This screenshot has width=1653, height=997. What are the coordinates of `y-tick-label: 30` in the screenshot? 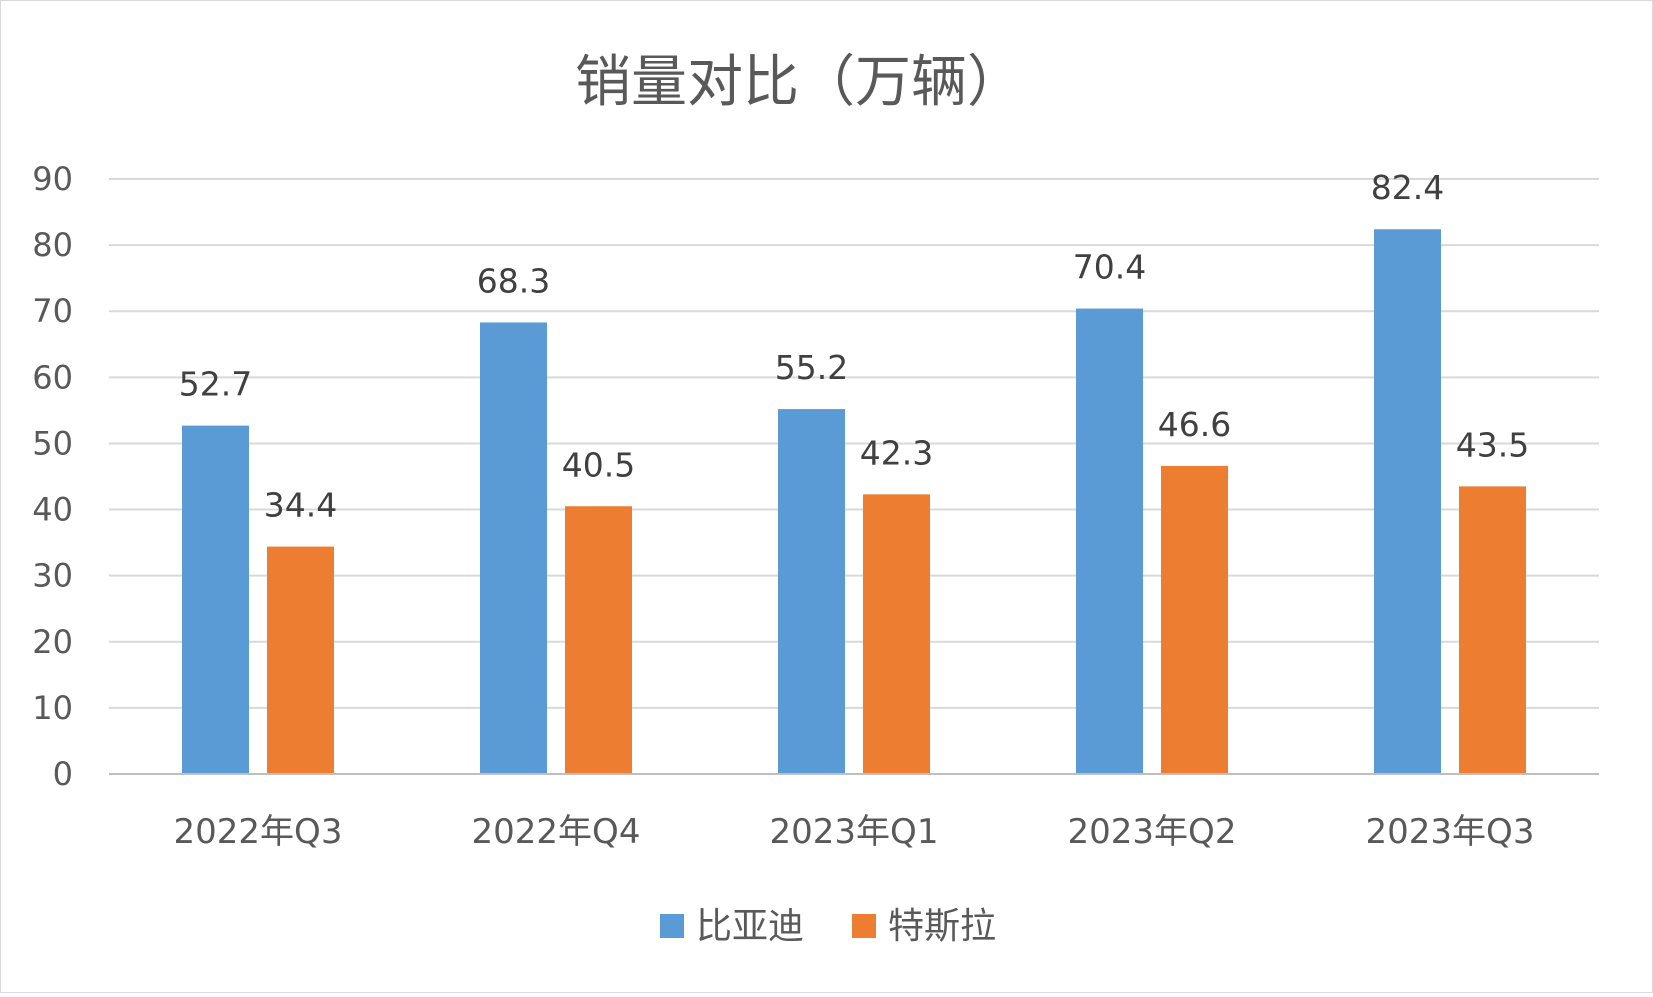 It's located at (52, 576).